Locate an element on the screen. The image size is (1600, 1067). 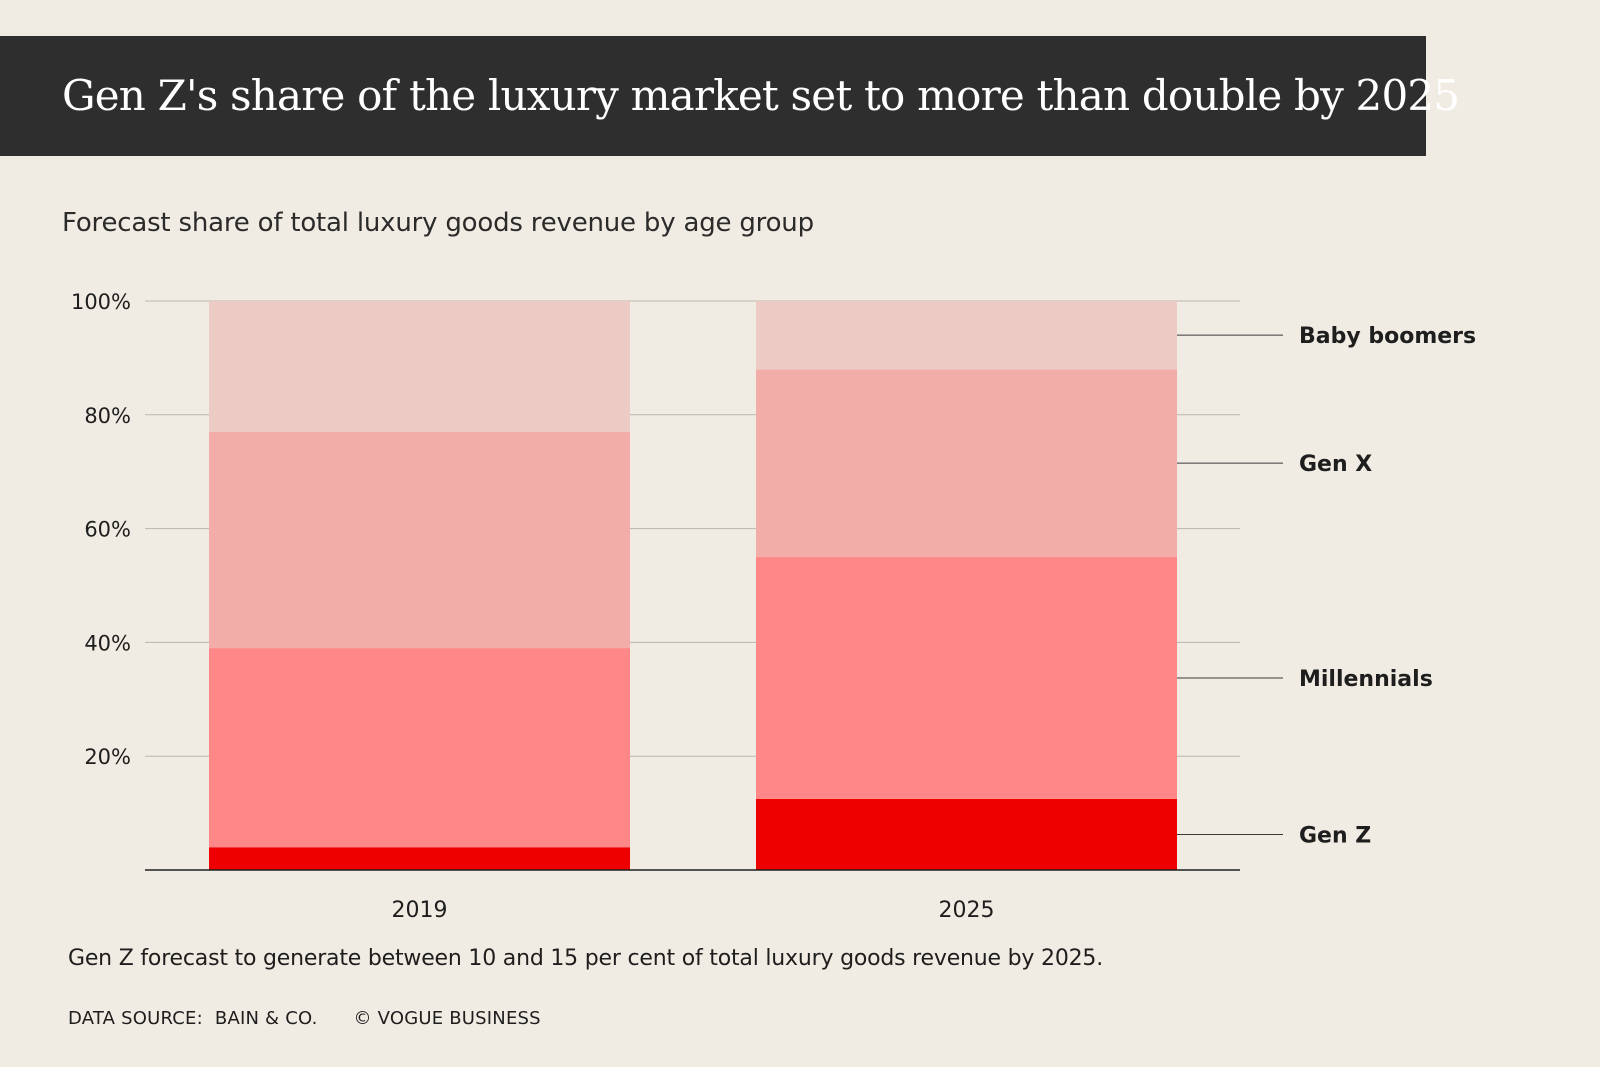
y-tick-label: 80% is located at coordinates (107, 416).